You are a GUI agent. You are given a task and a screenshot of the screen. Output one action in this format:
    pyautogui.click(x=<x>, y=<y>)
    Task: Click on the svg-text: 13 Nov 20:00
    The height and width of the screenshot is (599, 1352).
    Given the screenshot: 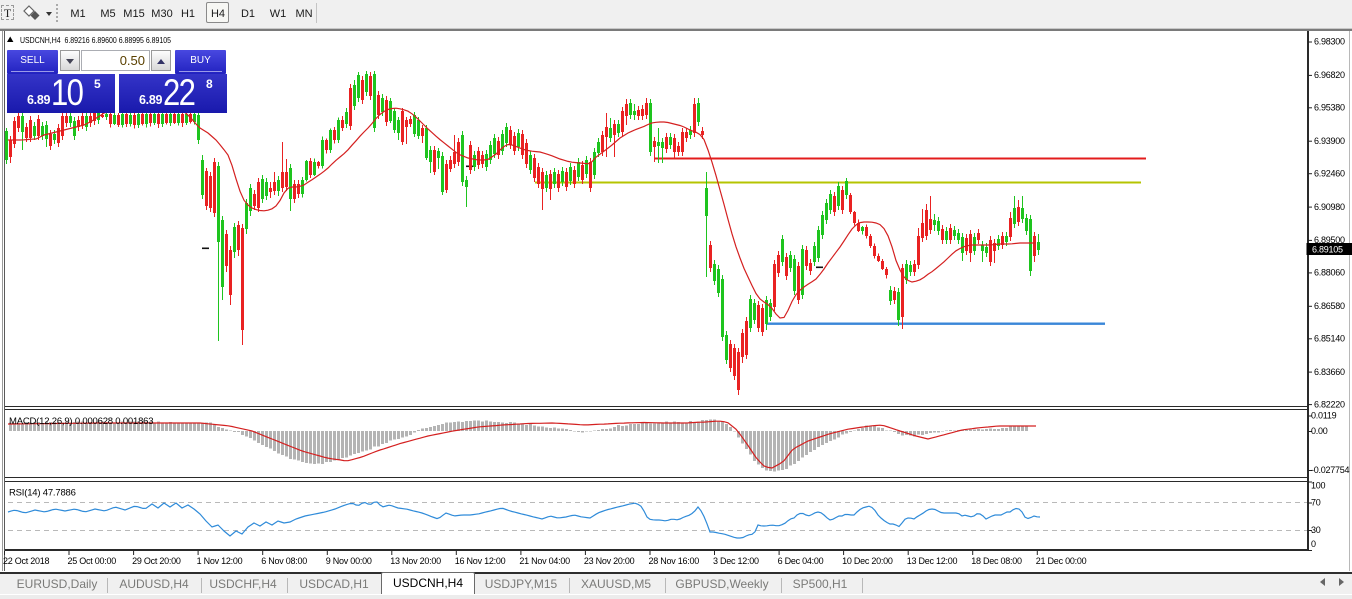 What is the action you would take?
    pyautogui.click(x=415, y=561)
    